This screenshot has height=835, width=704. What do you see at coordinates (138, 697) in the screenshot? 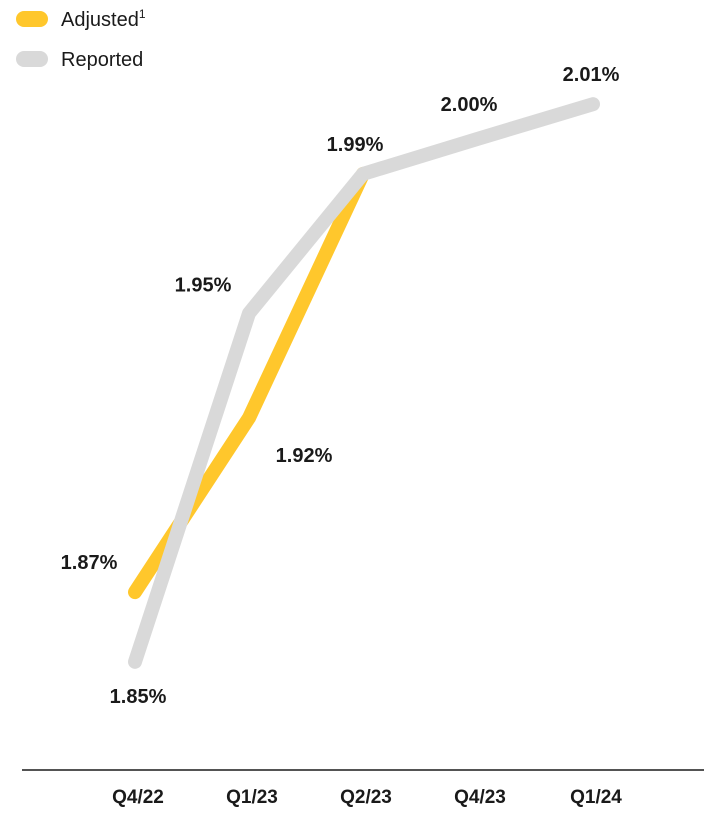
I see `data-label-reported-q4-22: 1.85%` at bounding box center [138, 697].